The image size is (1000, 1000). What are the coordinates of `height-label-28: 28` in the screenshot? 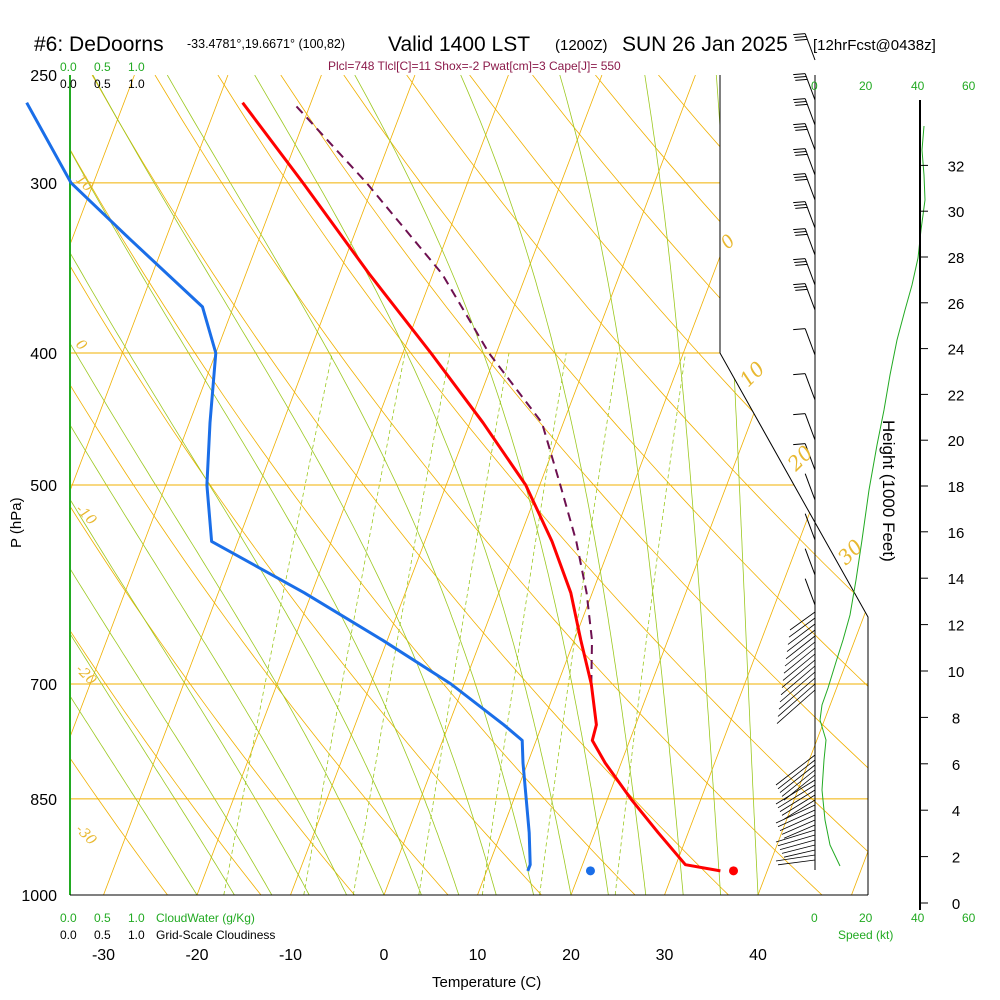 It's located at (956, 258).